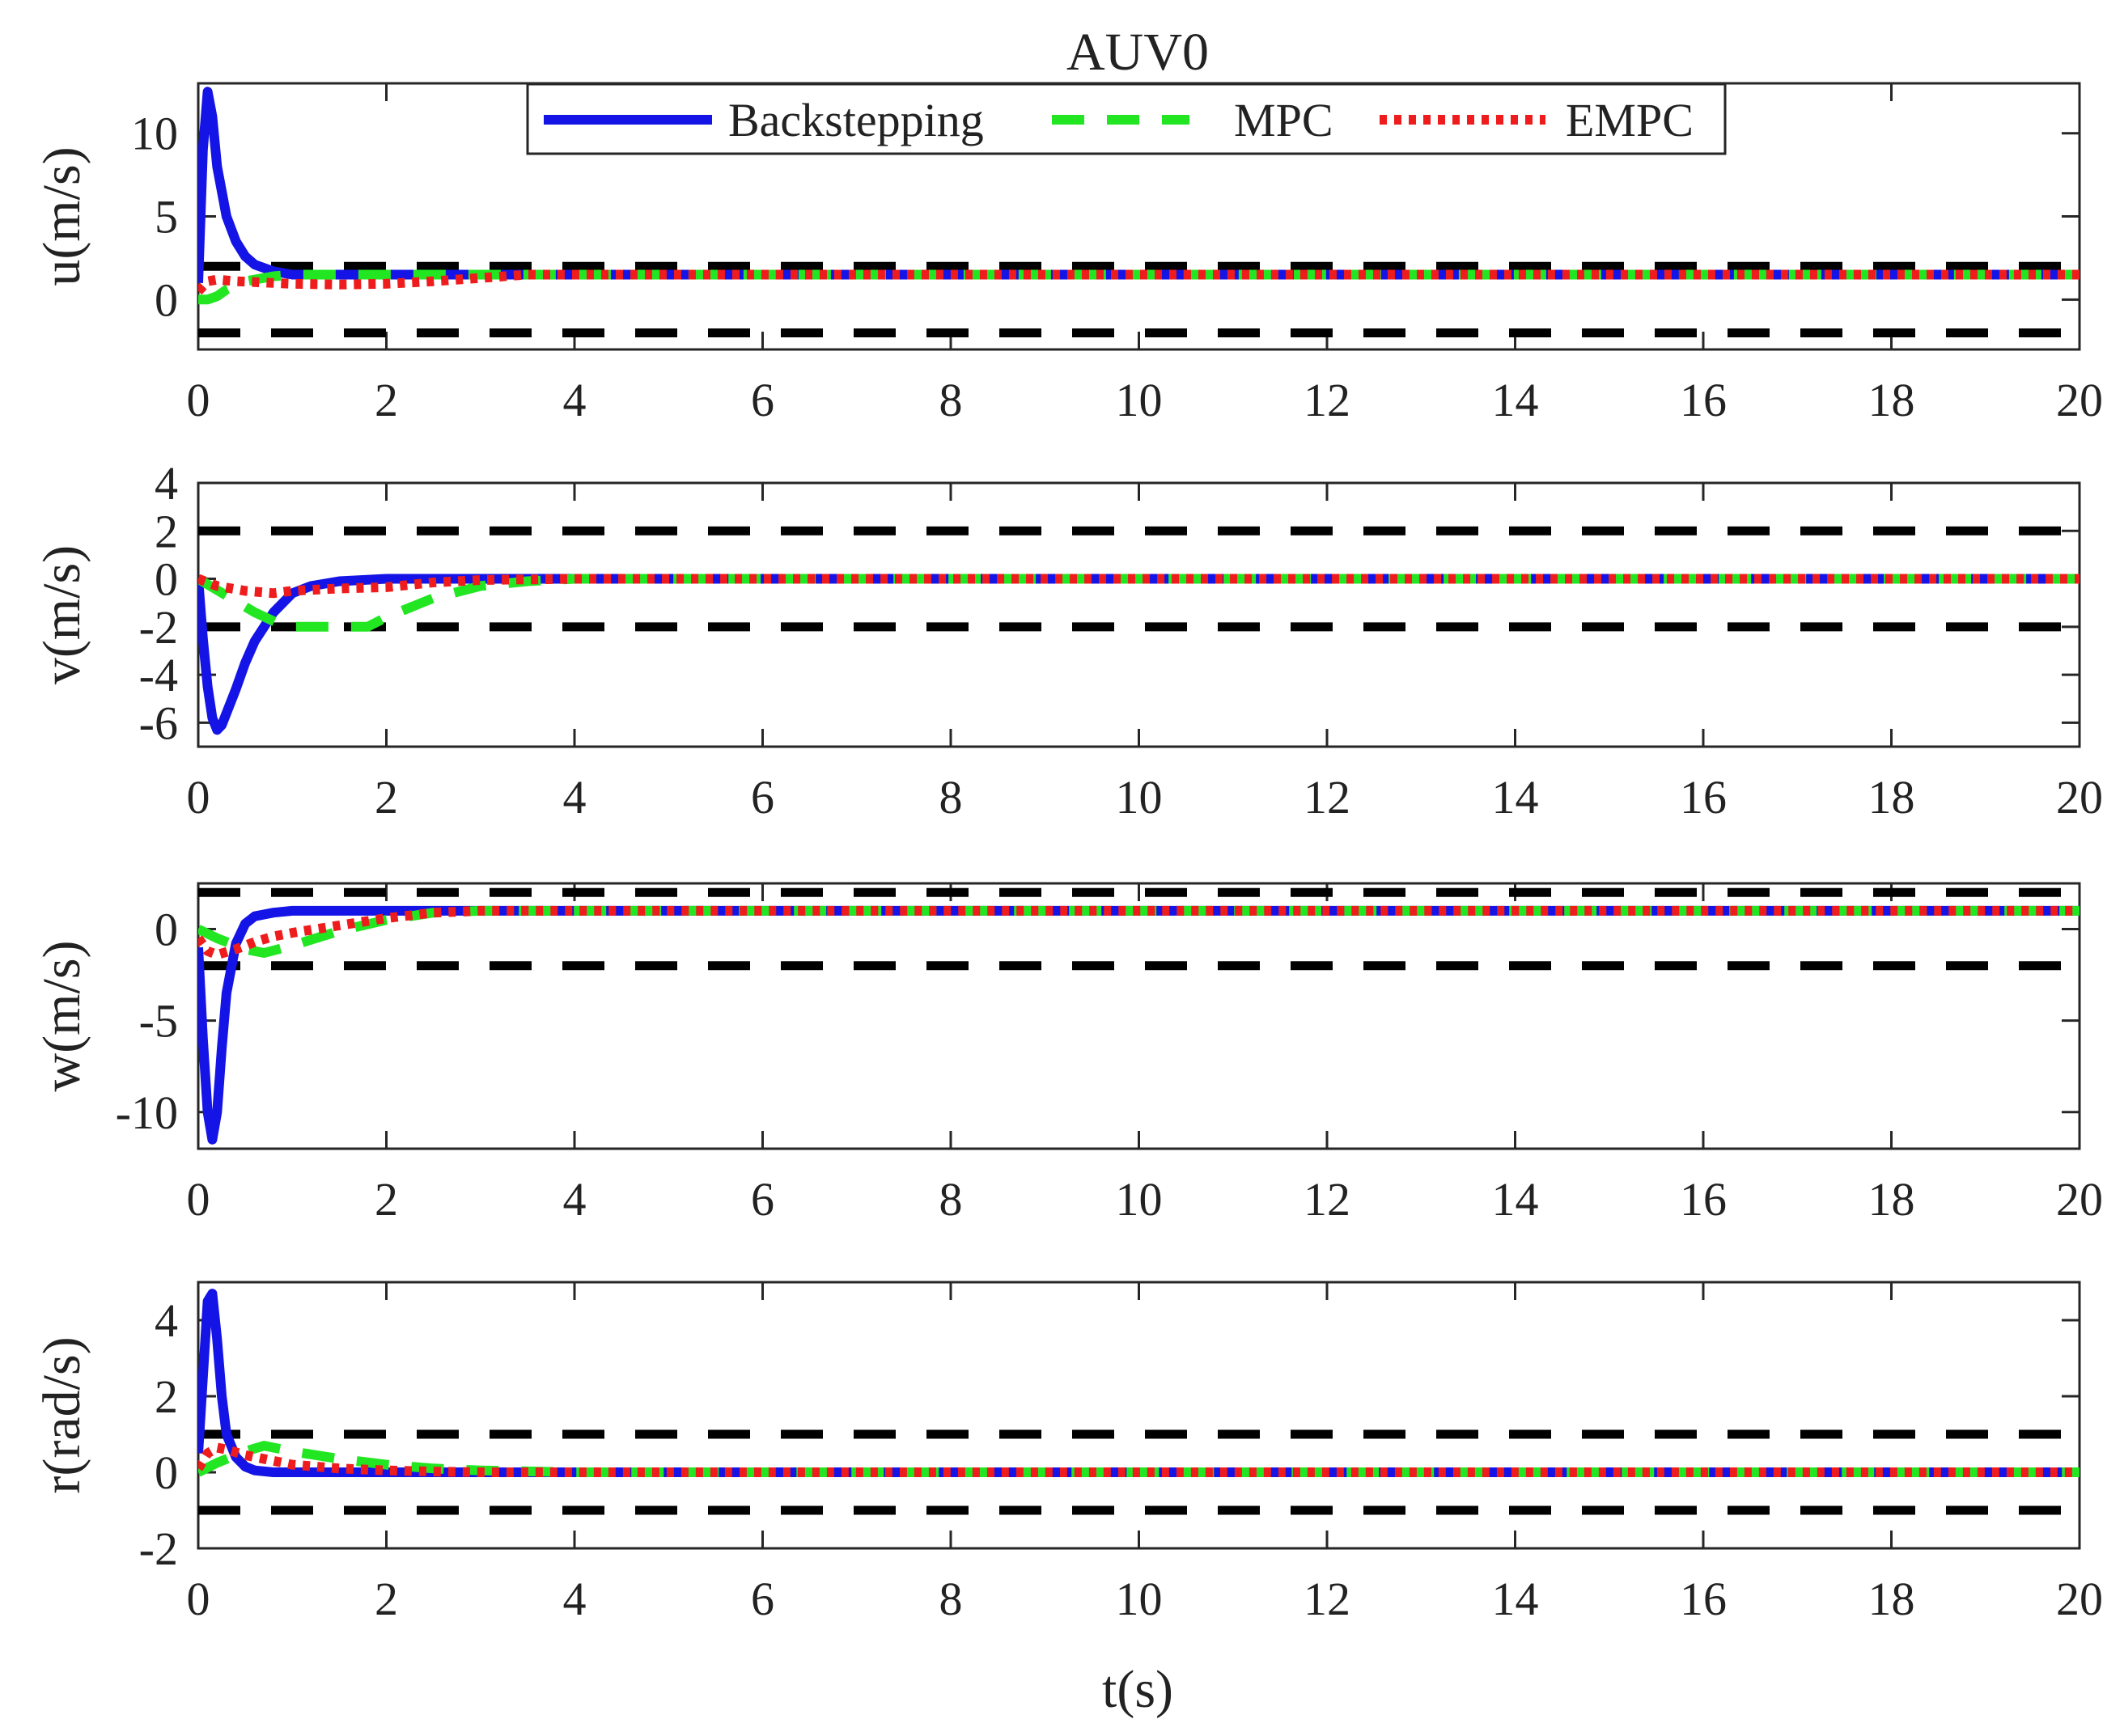 The image size is (2124, 1736). I want to click on legend: Backstepping MPC EMPC, so click(1126, 119).